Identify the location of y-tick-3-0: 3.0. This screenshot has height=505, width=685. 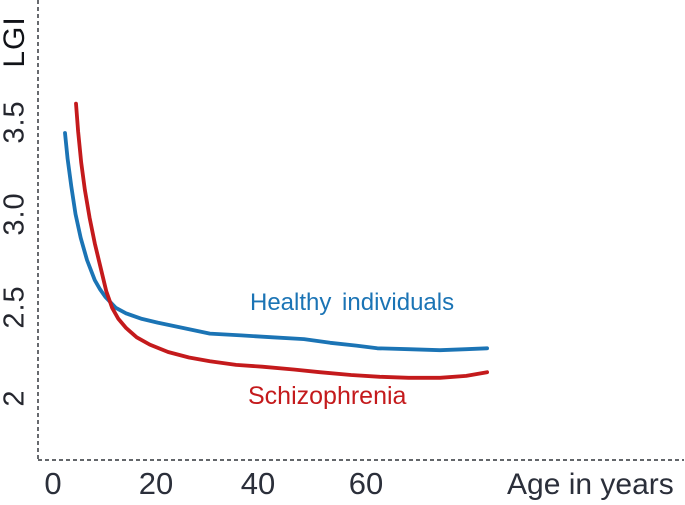
(15, 214).